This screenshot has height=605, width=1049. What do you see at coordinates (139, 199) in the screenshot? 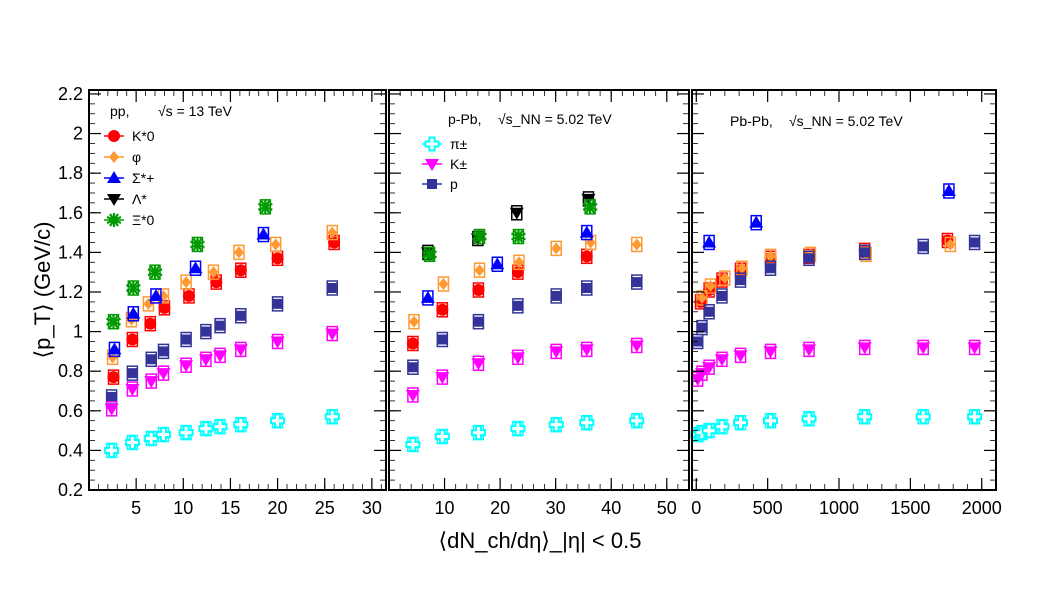
I see `legend-pp-lambdastar-label: Λ*` at bounding box center [139, 199].